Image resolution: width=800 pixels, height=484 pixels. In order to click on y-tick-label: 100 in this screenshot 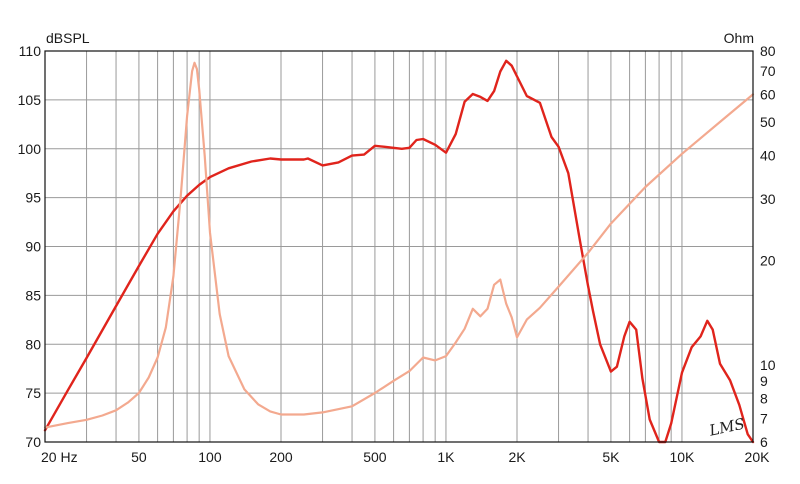, I will do `click(30, 149)`.